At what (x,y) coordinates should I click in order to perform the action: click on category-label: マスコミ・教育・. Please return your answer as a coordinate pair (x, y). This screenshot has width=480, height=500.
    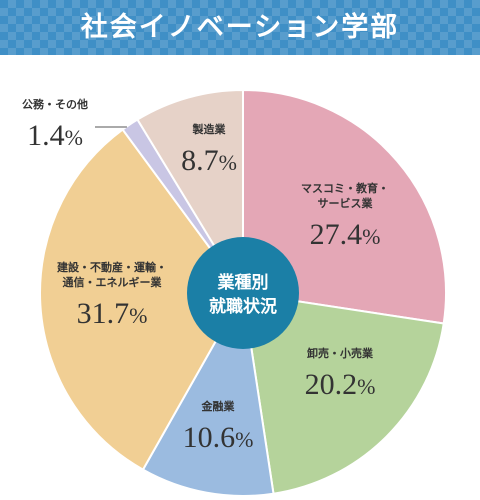
    Looking at the image, I should click on (345, 188).